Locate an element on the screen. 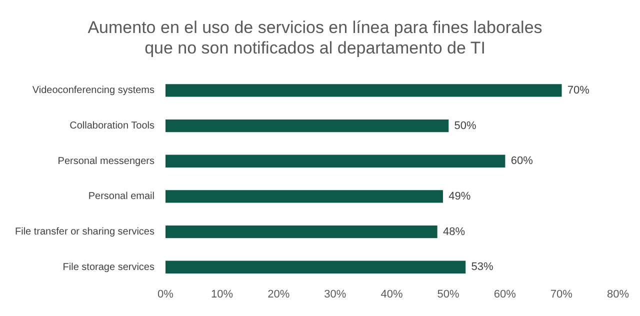 This screenshot has height=316, width=640. y-tick-label: File transfer or sharing services is located at coordinates (84, 232).